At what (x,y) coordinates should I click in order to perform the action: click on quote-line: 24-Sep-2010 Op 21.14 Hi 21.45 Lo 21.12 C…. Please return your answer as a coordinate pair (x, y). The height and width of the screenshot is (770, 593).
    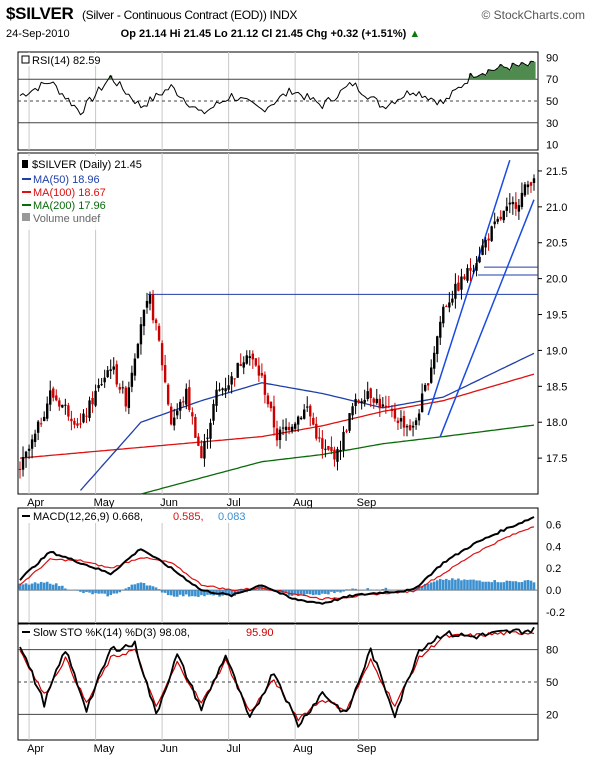
    Looking at the image, I should click on (213, 34).